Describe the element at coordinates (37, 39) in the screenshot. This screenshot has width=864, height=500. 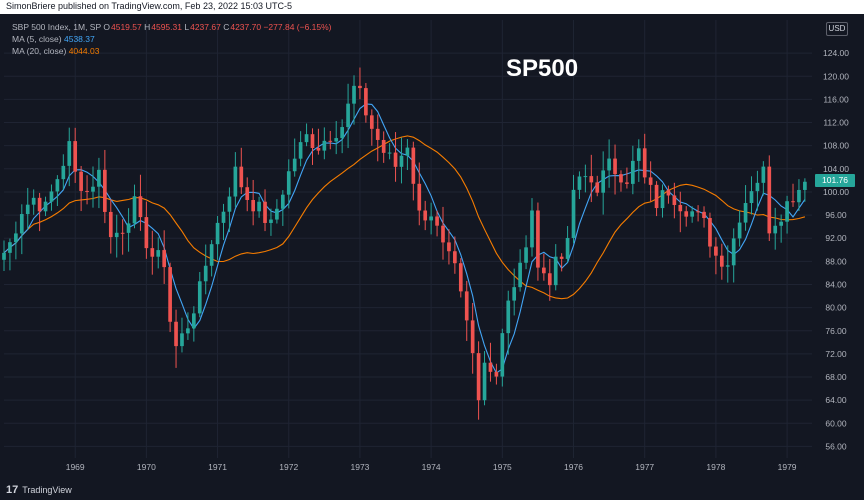
I see `ma5-label: MA (5, close)` at that location.